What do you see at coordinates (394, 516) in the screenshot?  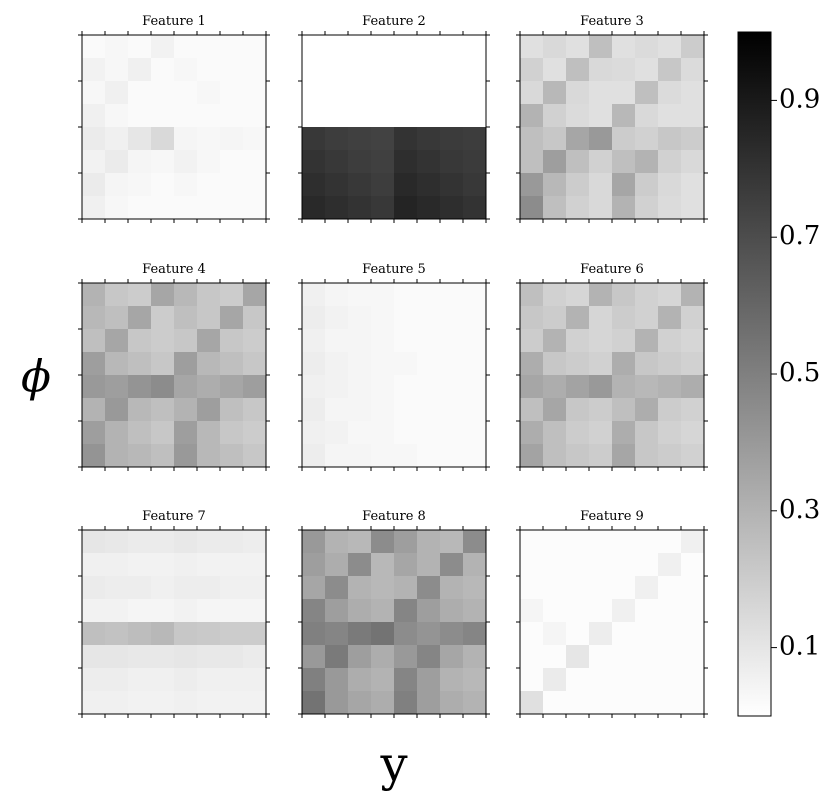 I see `panel-title: Feature 8` at bounding box center [394, 516].